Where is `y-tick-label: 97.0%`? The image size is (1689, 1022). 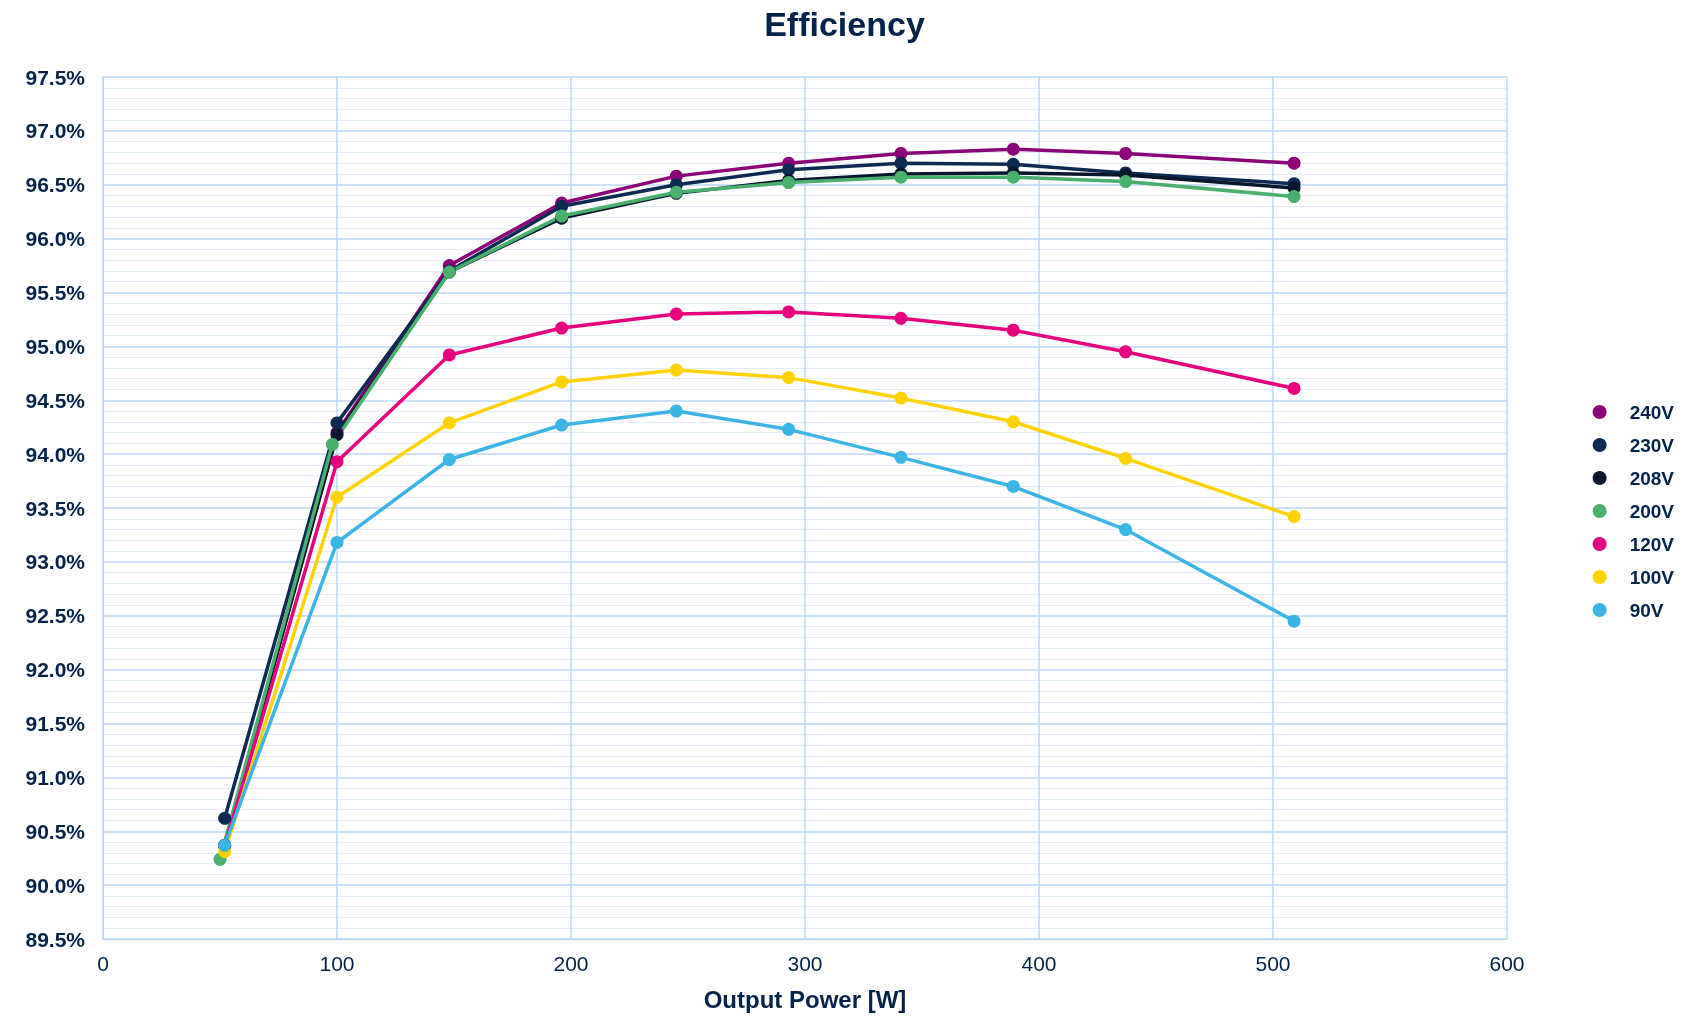 y-tick-label: 97.0% is located at coordinates (55, 131).